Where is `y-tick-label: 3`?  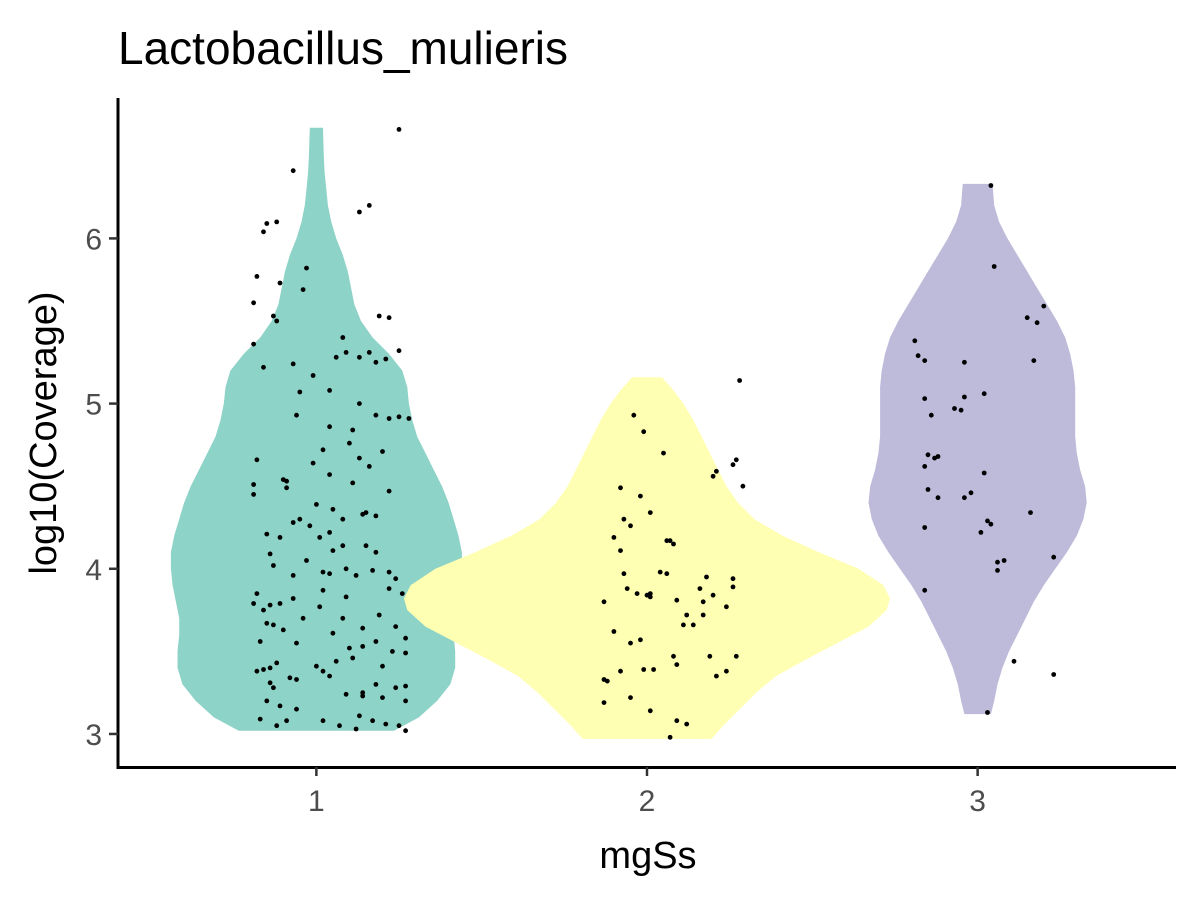 y-tick-label: 3 is located at coordinates (93, 735).